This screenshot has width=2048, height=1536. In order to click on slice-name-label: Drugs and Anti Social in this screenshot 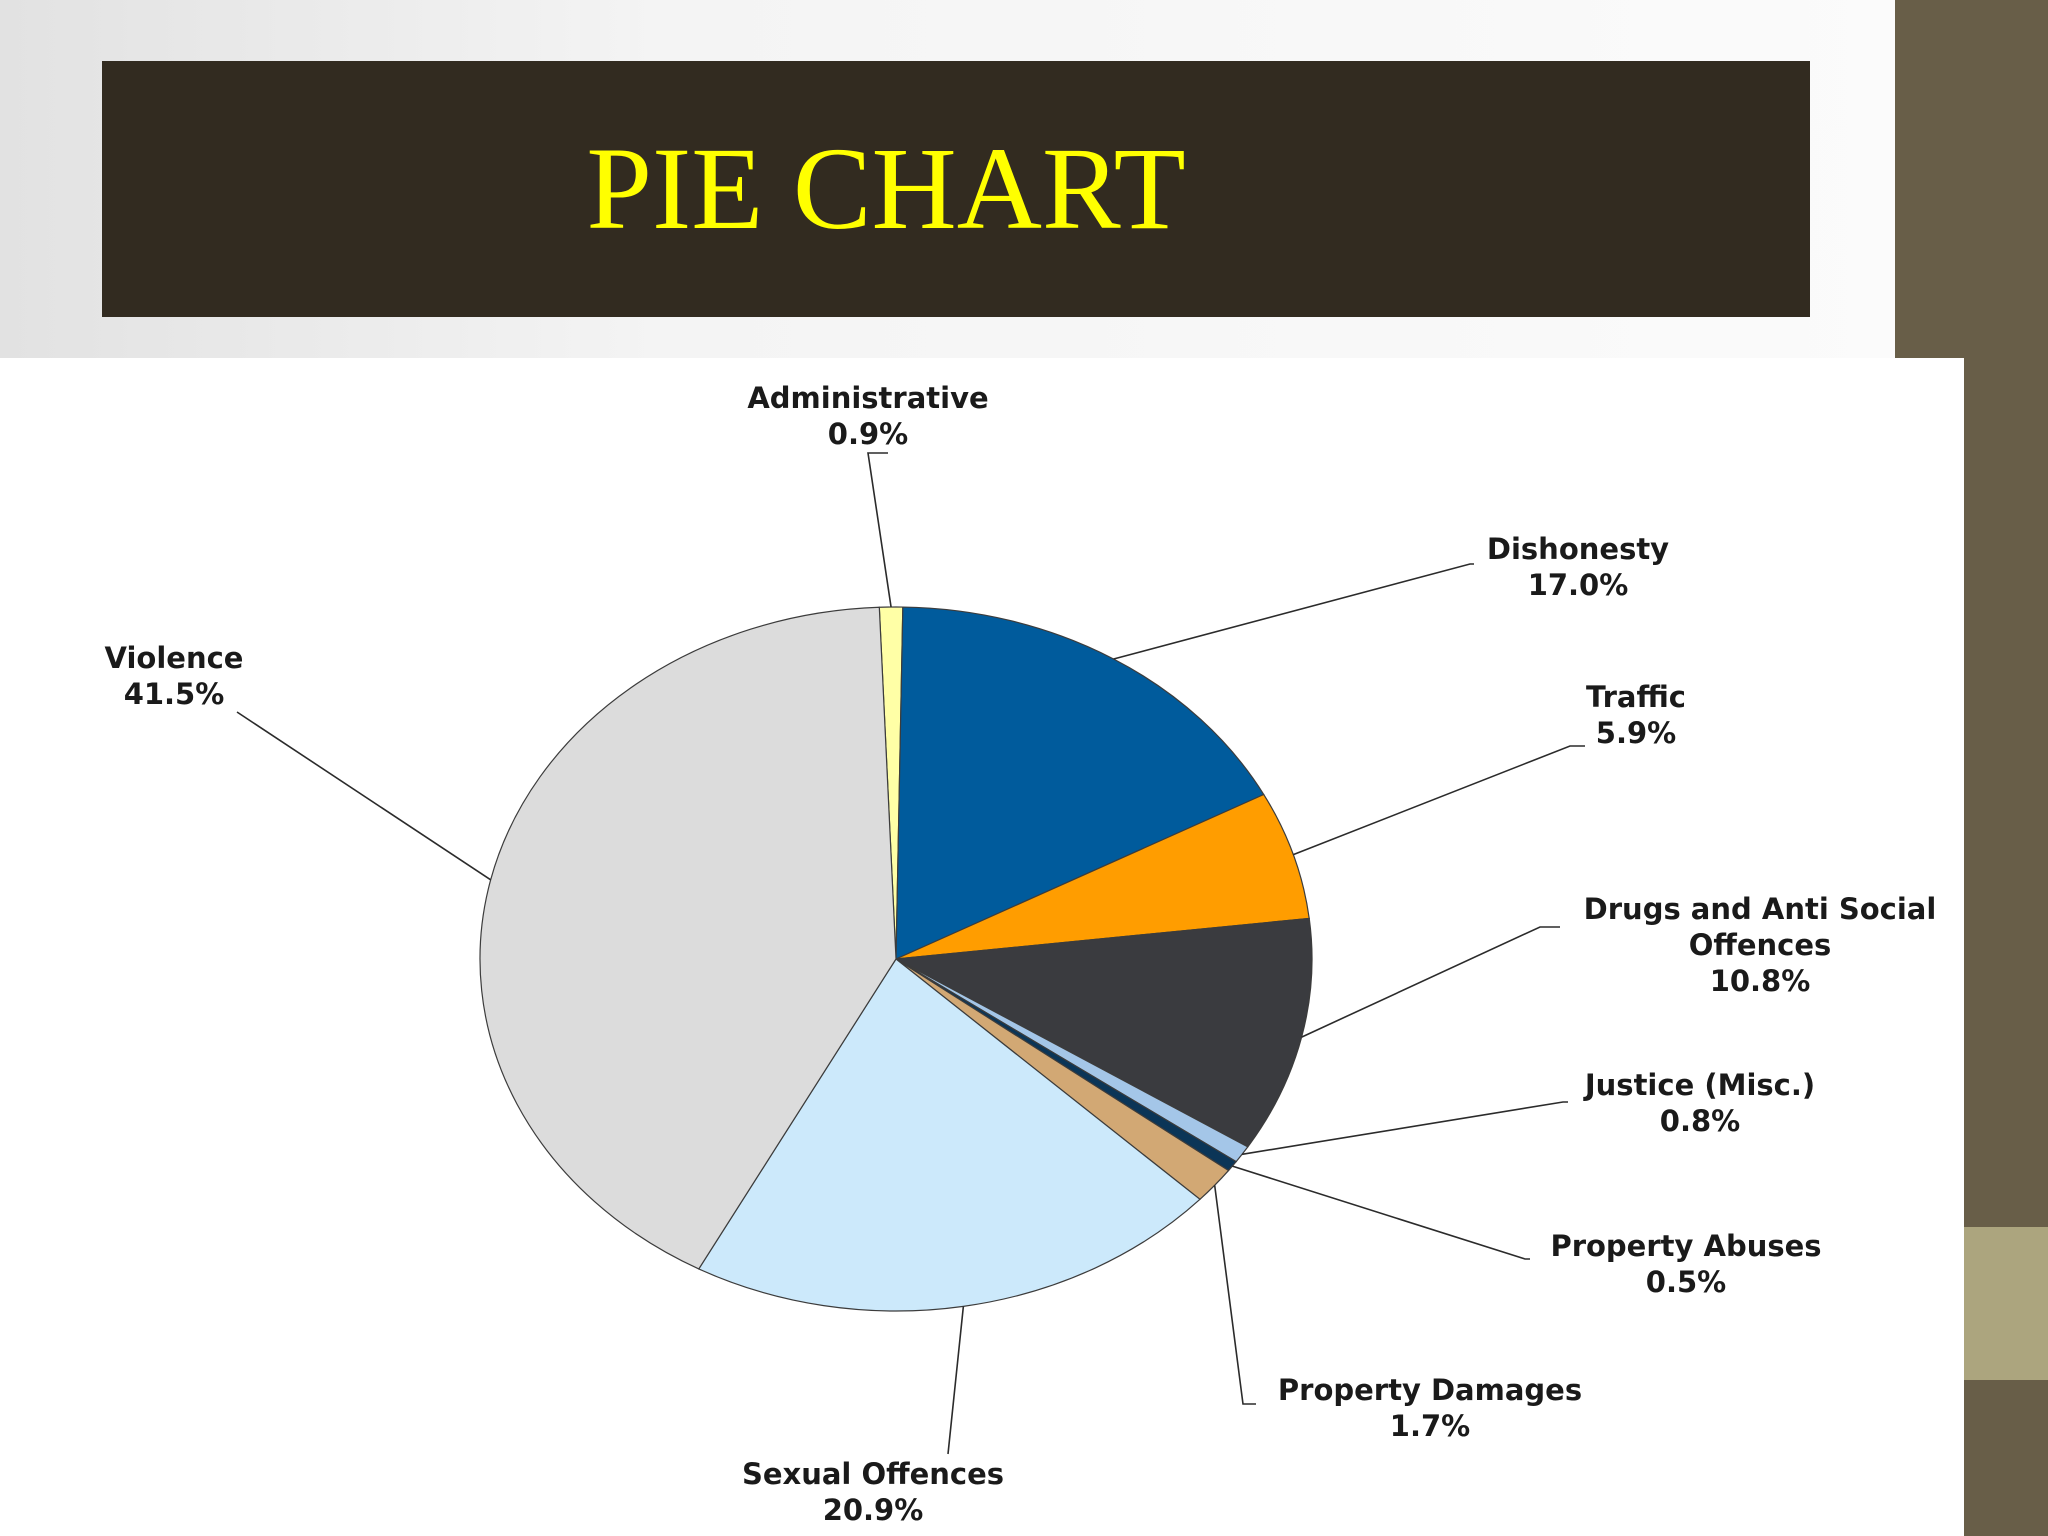, I will do `click(1760, 909)`.